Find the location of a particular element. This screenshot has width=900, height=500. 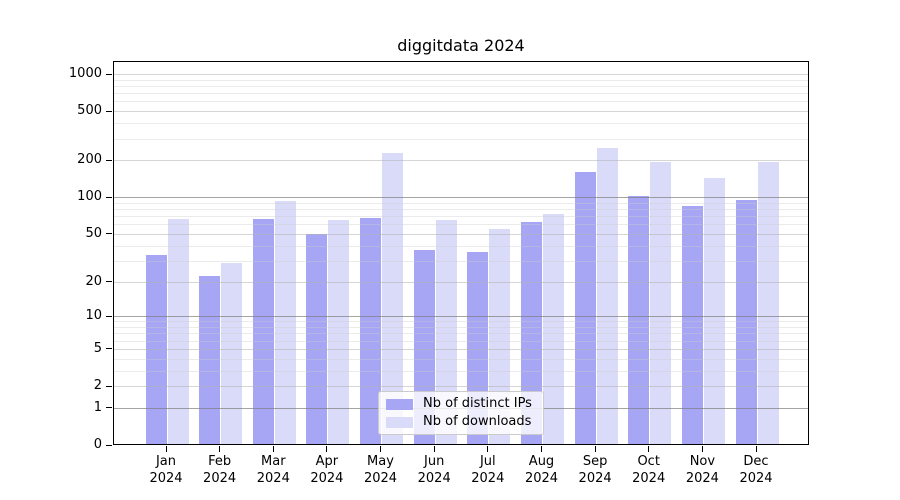

bar-mar-downloads is located at coordinates (285, 322).